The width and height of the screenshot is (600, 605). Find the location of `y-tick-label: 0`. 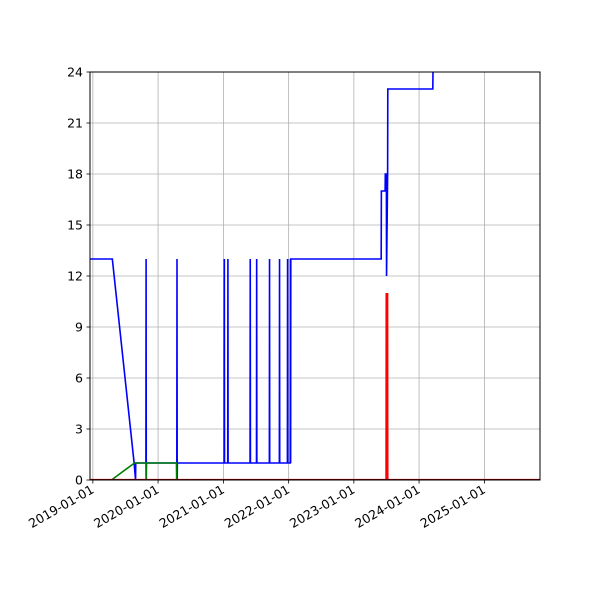

y-tick-label: 0 is located at coordinates (79, 480).